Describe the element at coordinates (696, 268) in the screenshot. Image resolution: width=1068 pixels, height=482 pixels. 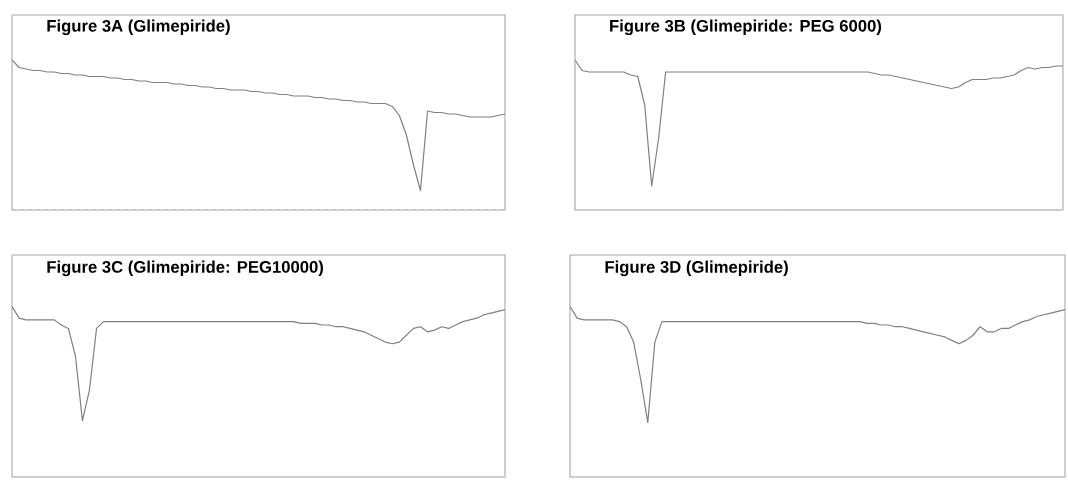
I see `chart-title: Figure 3D (Glimepiride)` at that location.